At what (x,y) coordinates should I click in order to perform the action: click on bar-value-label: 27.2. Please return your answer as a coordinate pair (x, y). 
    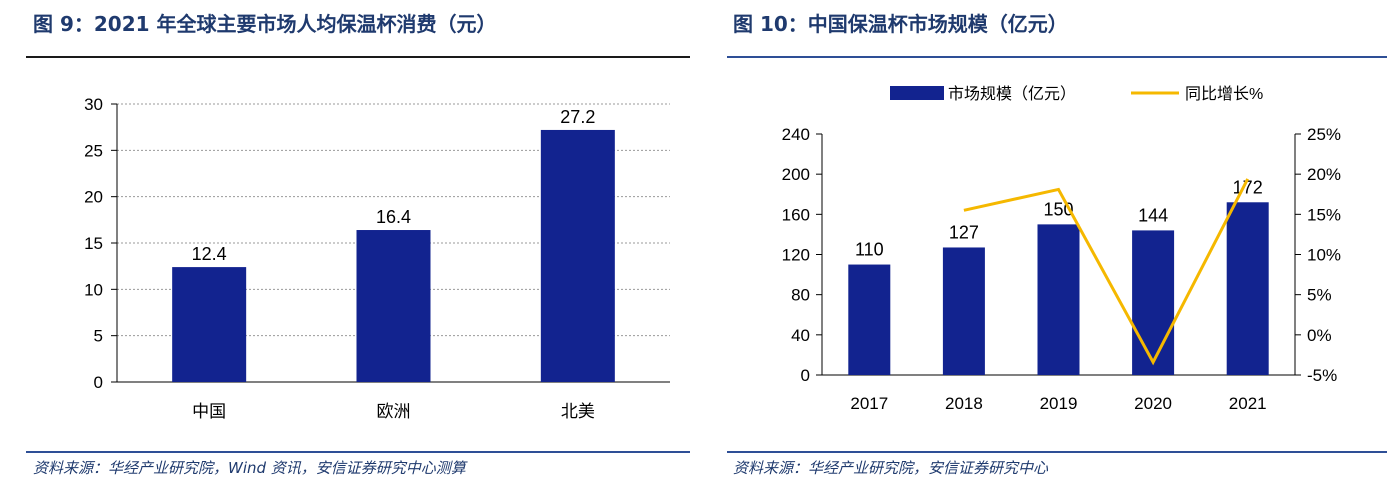
    Looking at the image, I should click on (577, 117).